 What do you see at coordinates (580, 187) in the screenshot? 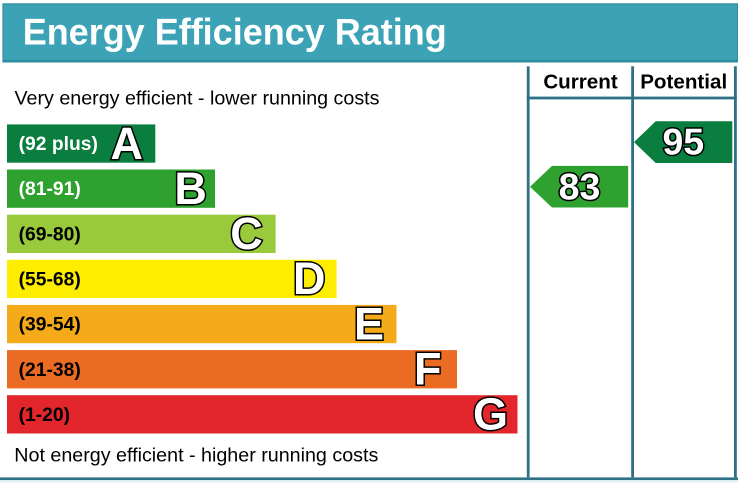
I see `svg-text: 83` at bounding box center [580, 187].